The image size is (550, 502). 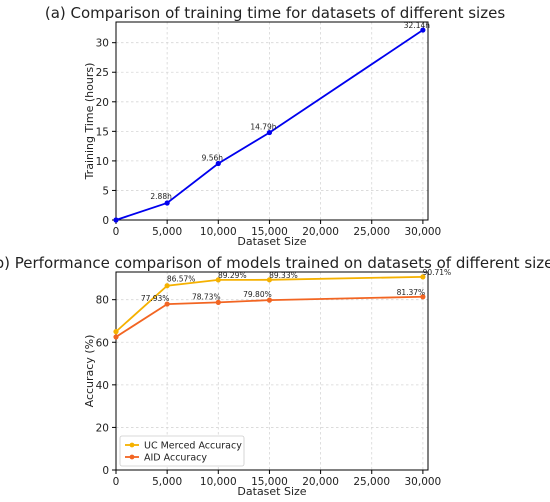 I want to click on y-tick-label: 5, so click(x=105, y=191).